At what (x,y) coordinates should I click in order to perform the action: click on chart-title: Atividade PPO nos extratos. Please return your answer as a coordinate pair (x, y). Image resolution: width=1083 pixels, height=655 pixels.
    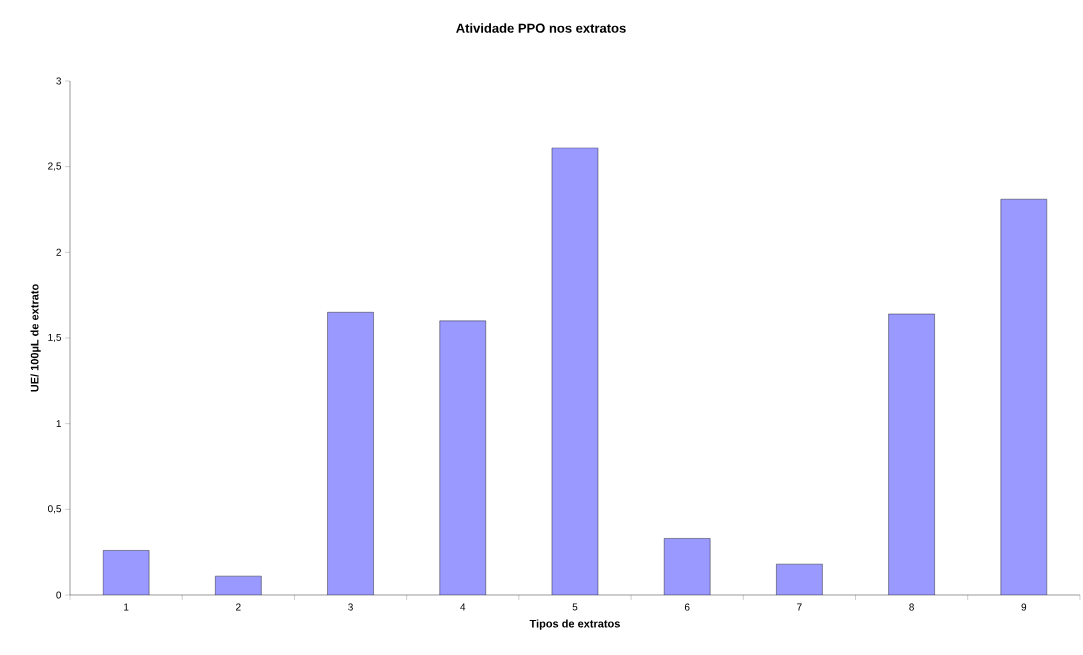
    Looking at the image, I should click on (541, 28).